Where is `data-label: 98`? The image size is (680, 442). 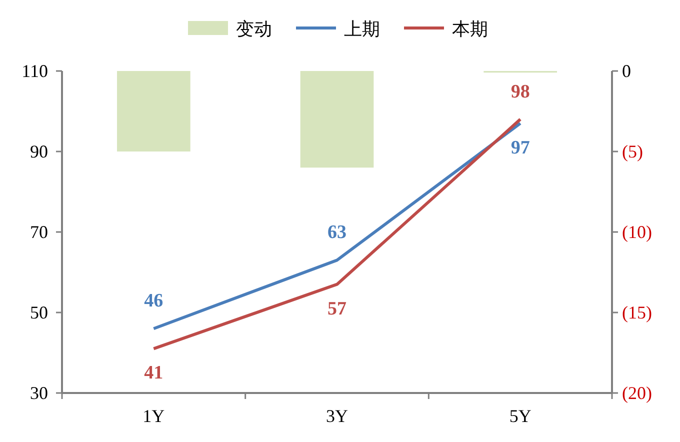
data-label: 98 is located at coordinates (520, 91).